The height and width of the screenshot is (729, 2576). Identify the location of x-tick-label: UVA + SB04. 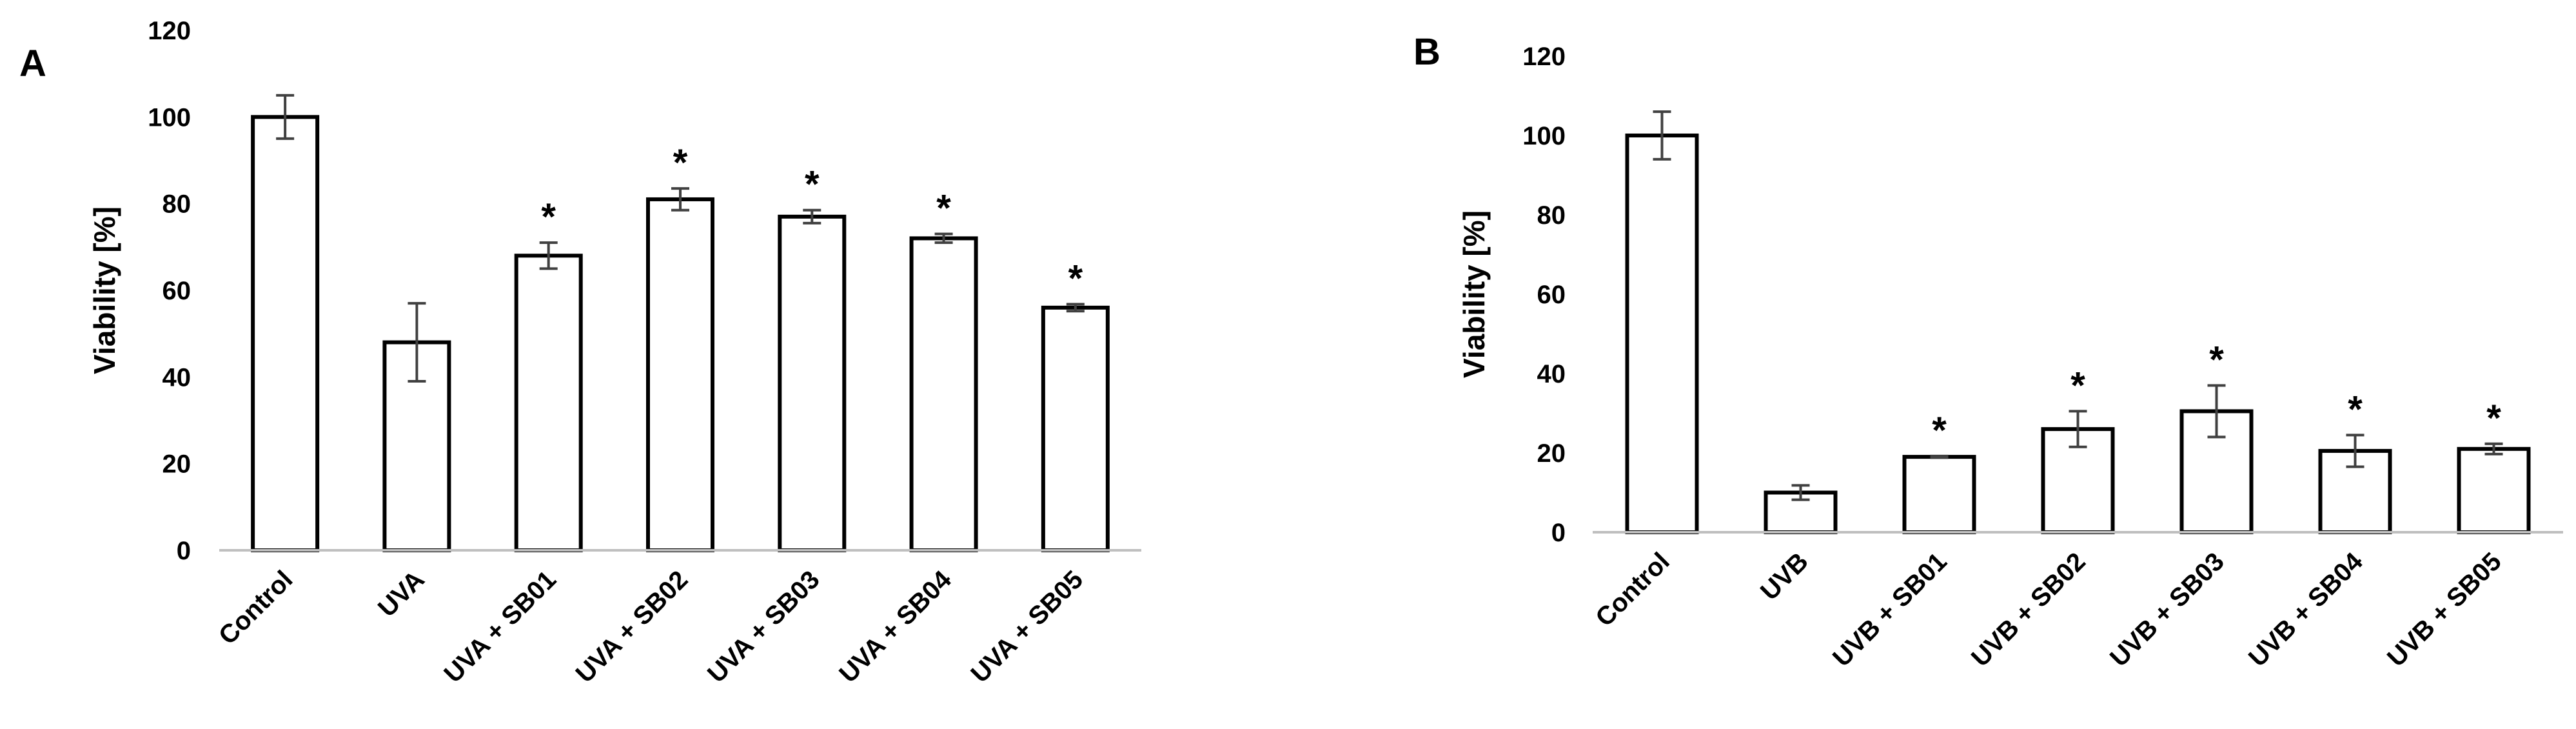
(895, 626).